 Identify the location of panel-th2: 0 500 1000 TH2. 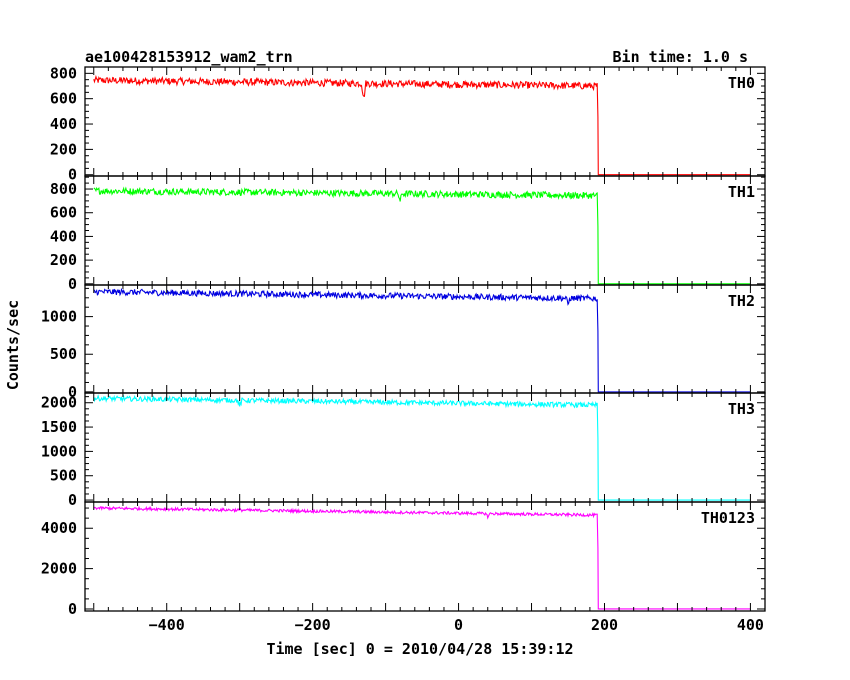
(403, 342).